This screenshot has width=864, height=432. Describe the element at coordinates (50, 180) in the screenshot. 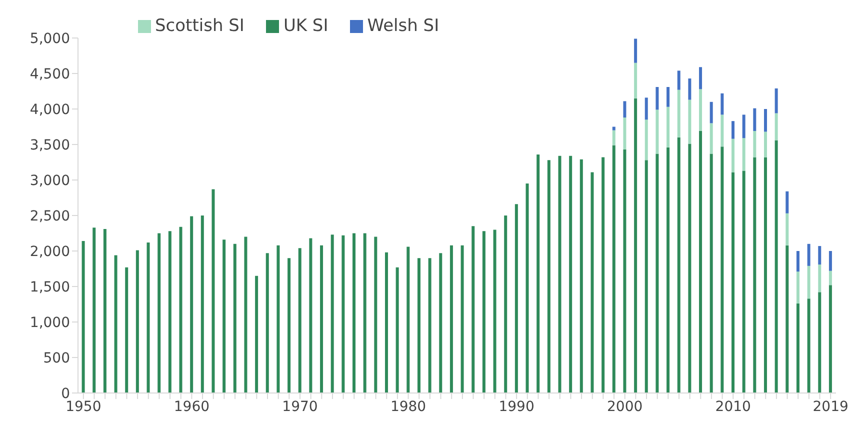

I see `y-tick-label: 3,000` at that location.